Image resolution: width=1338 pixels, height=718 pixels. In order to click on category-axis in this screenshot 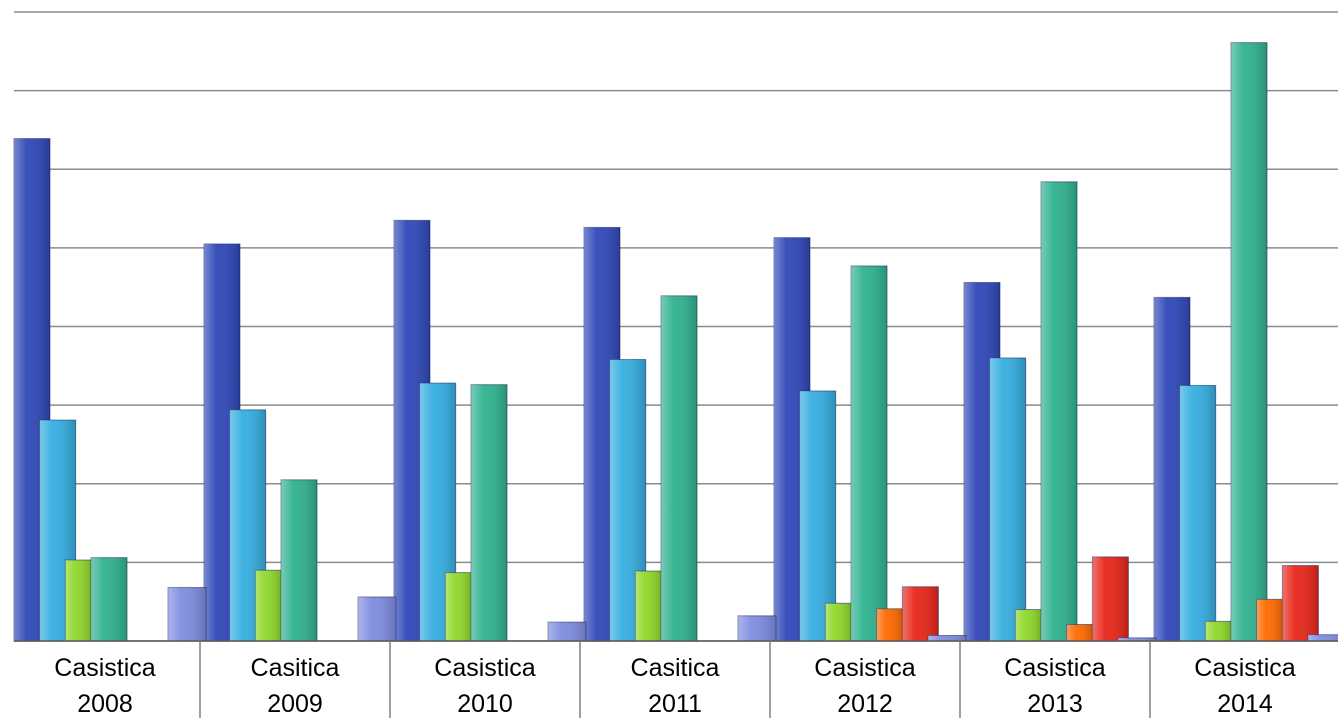, I will do `click(676, 679)`.